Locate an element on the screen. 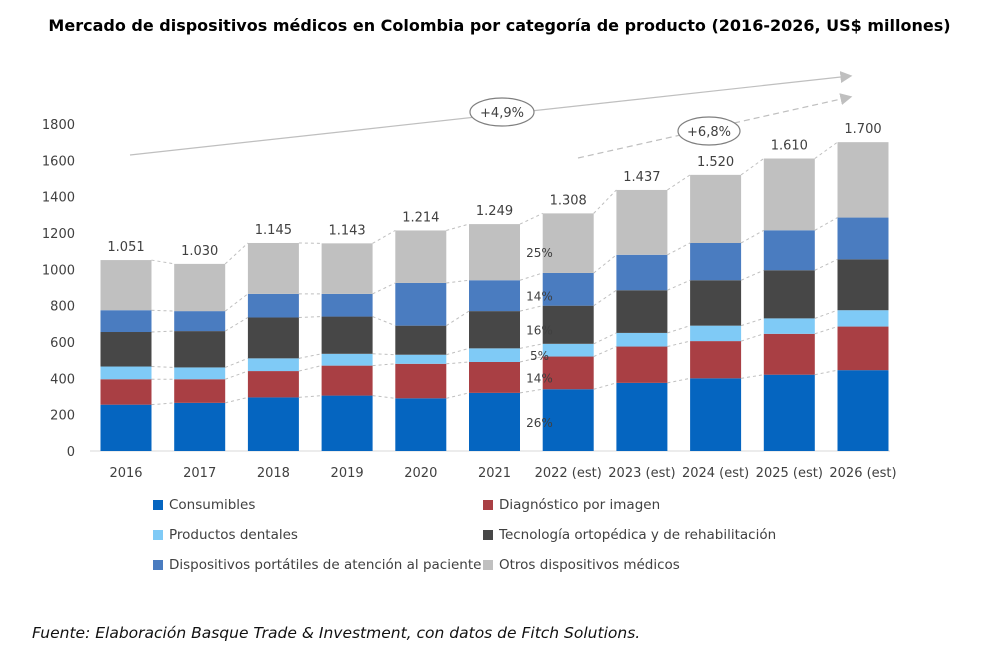 This screenshot has width=999, height=662. total-label: 1.051 is located at coordinates (125, 247).